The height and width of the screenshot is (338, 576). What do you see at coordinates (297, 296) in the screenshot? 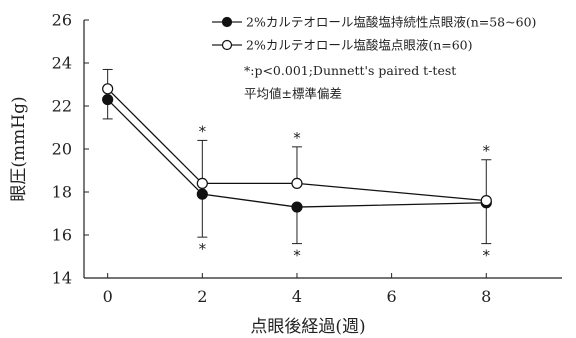
I see `x-tick-label: 4` at bounding box center [297, 296].